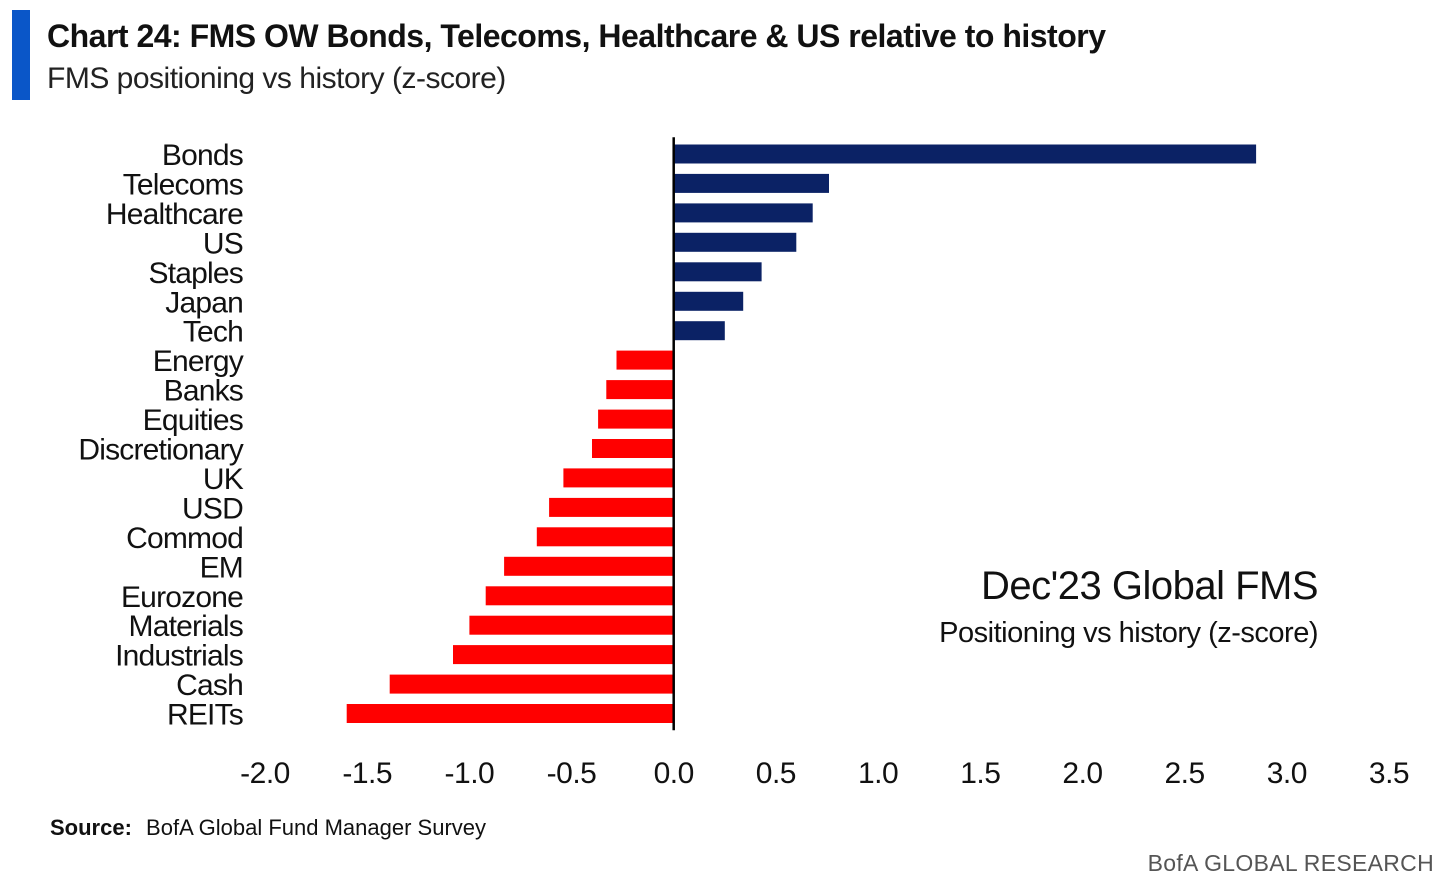  What do you see at coordinates (611, 507) in the screenshot?
I see `bar-usd` at bounding box center [611, 507].